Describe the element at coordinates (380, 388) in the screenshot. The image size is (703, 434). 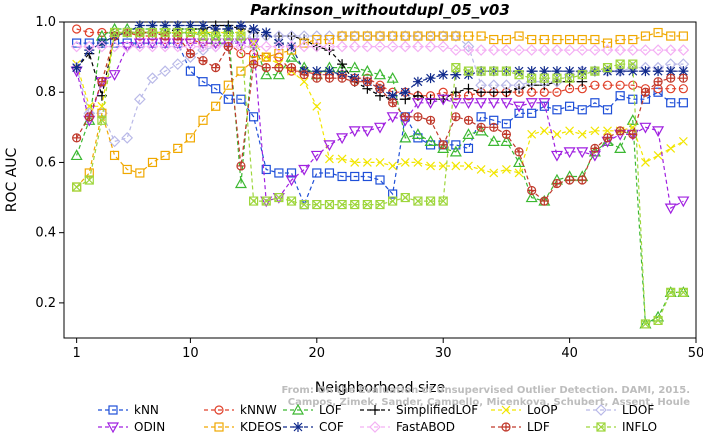
I see `x-axis-label: Neighborhood size` at that location.